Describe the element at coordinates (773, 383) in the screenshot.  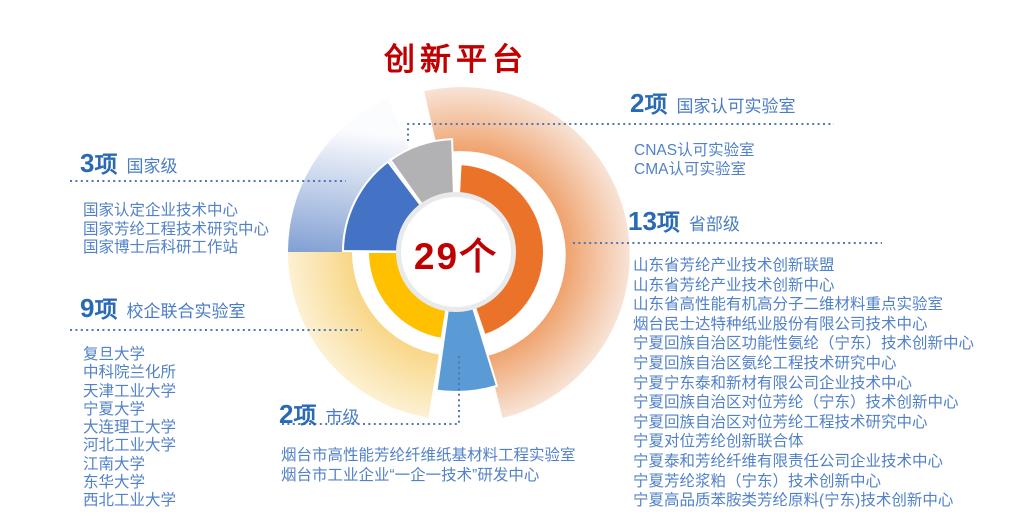
I see `list-item: 宁夏宁东泰和新材有限公司企业技术中心` at that location.